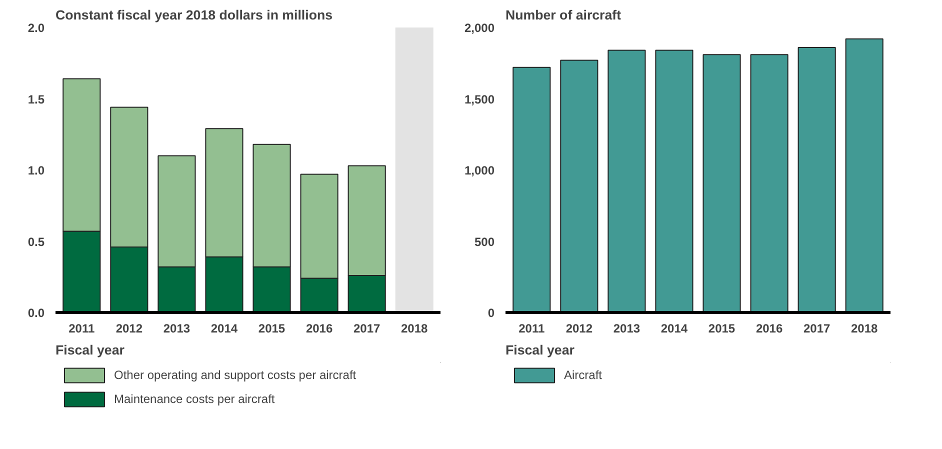 This screenshot has width=942, height=449. What do you see at coordinates (479, 171) in the screenshot?
I see `y-tick-label: 1,000` at bounding box center [479, 171].